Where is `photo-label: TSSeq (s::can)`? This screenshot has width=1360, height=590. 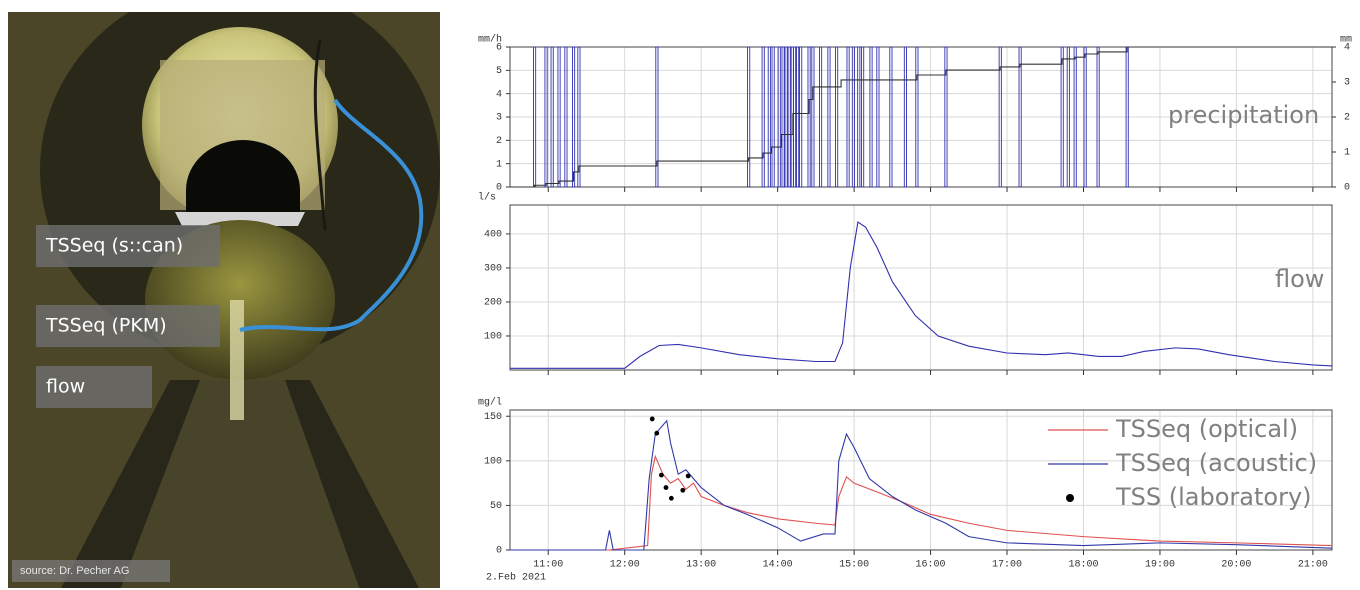 photo-label: TSSeq (s::can) is located at coordinates (114, 246).